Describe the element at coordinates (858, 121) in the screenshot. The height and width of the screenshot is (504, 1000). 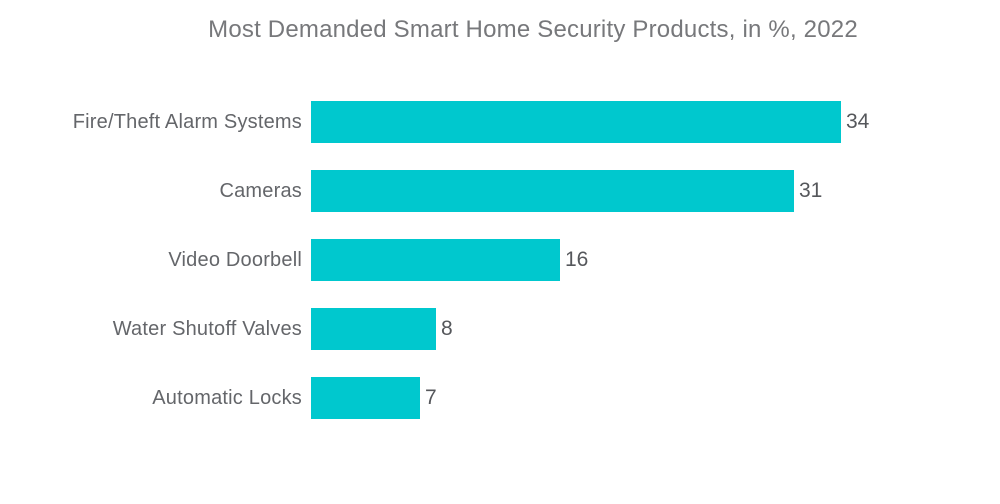
I see `value-label: 34` at that location.